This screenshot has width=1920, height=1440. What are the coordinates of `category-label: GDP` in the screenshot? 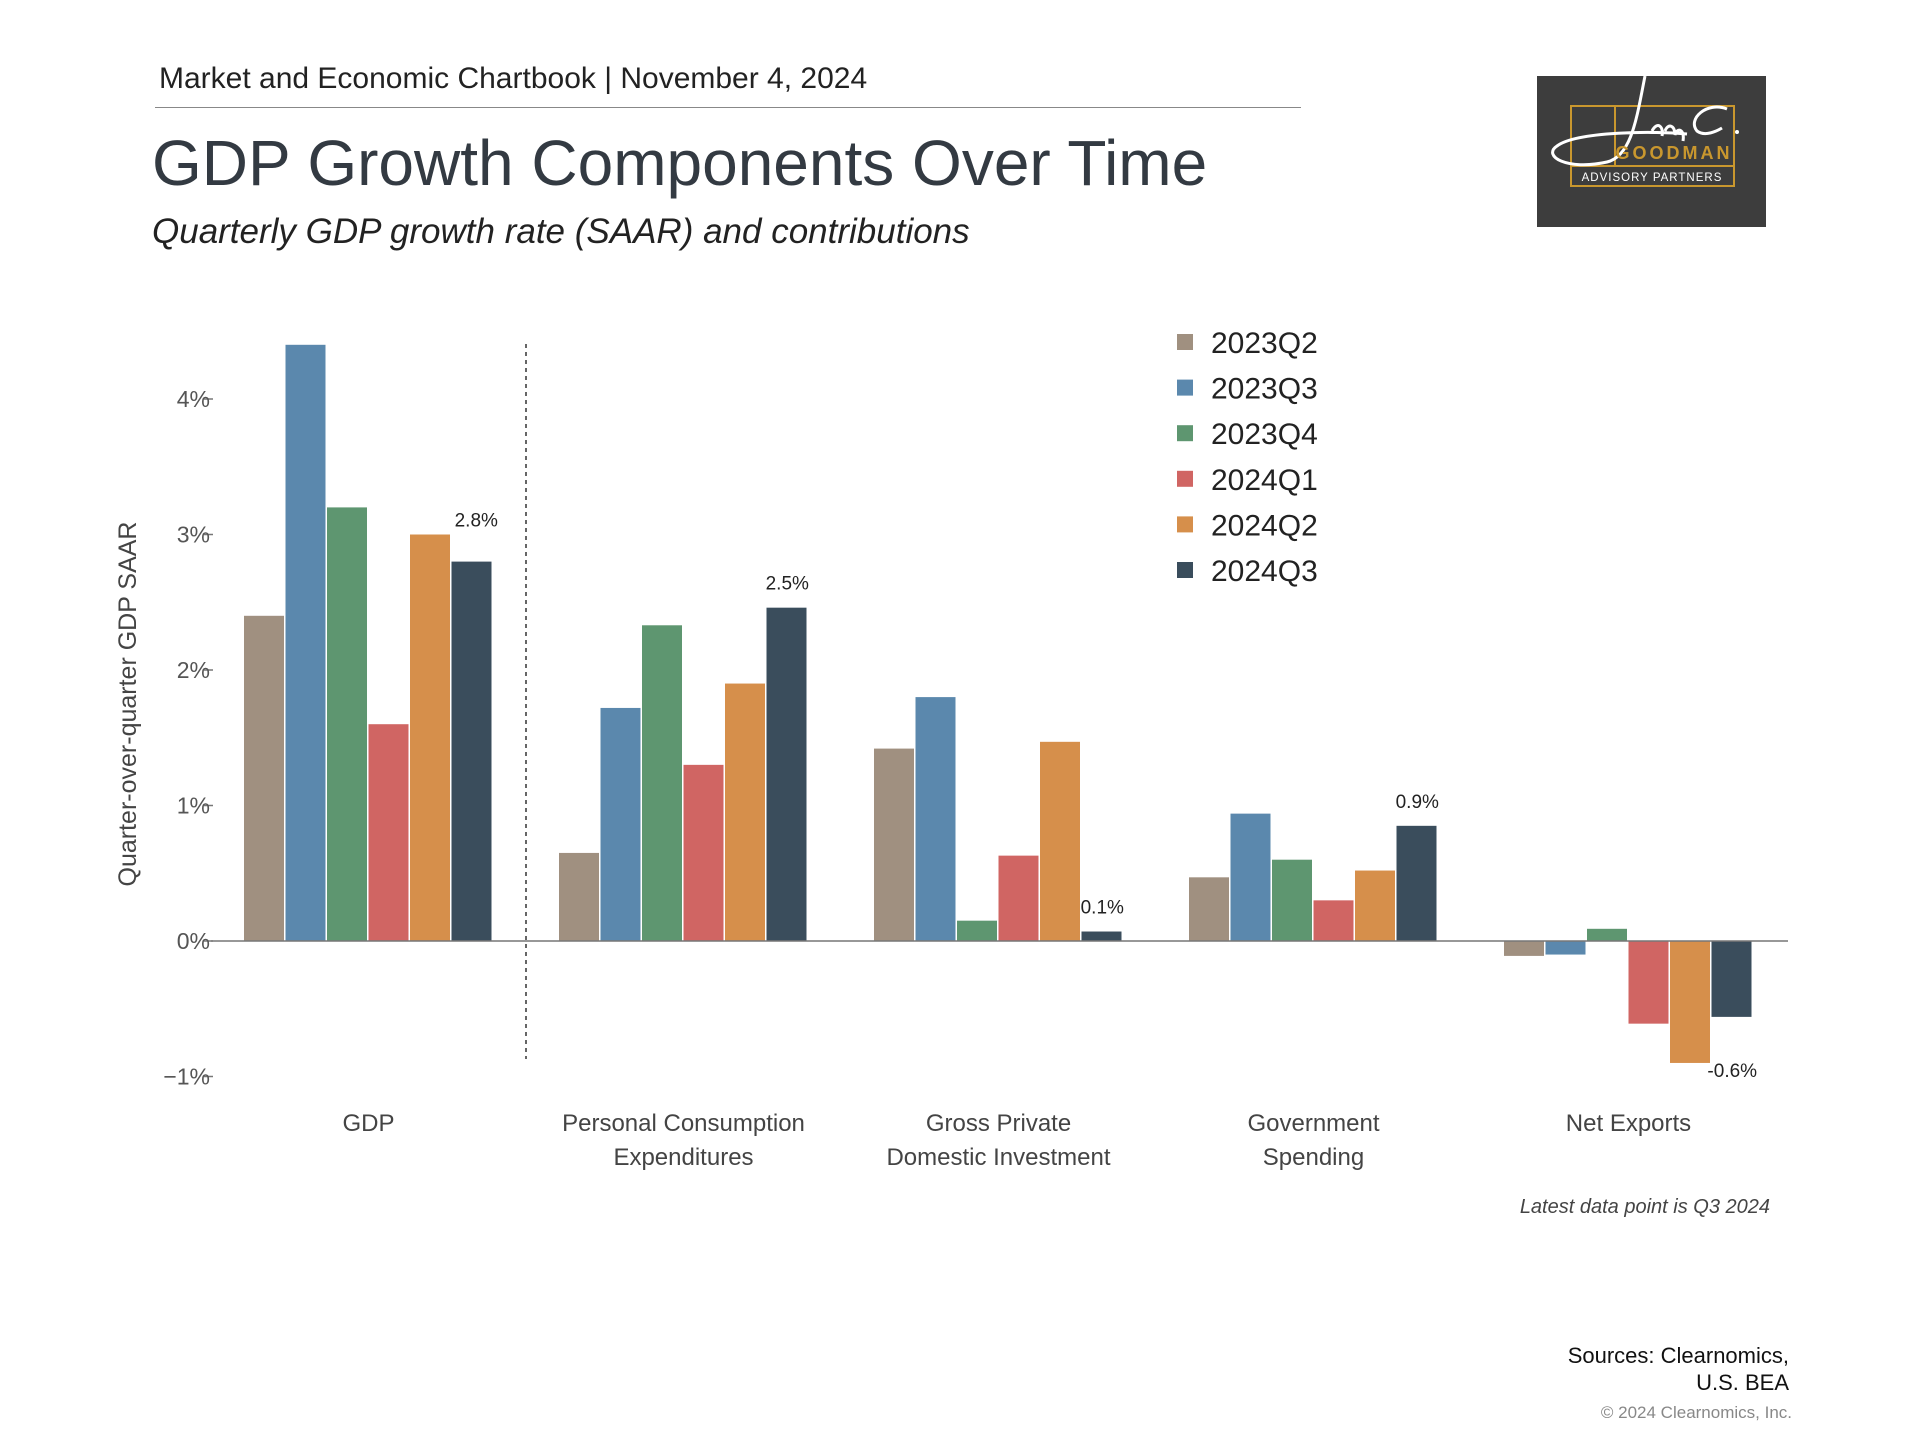 It's located at (368, 1123).